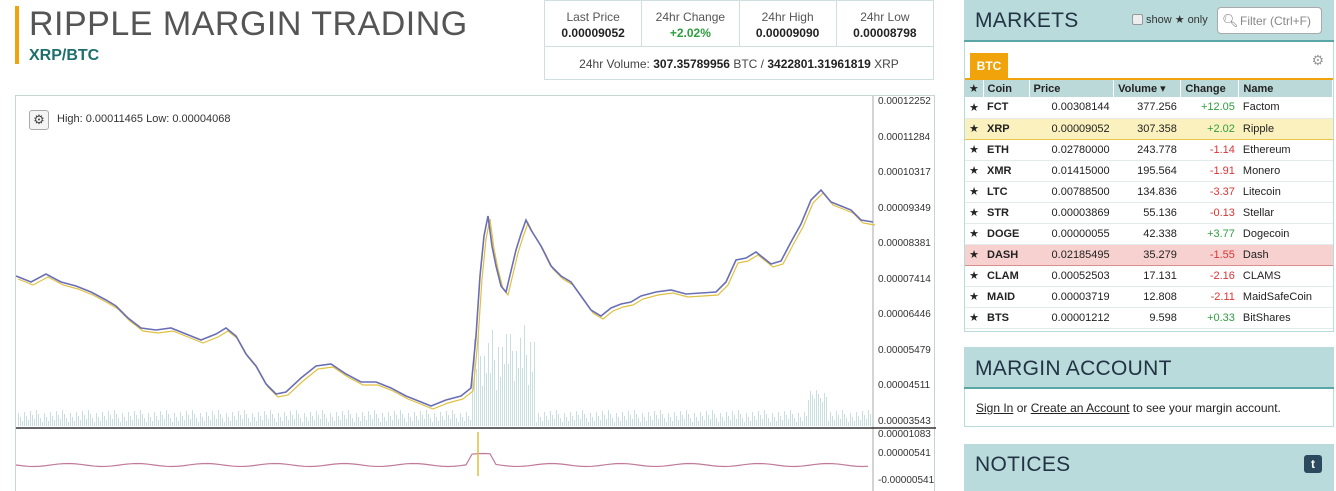  What do you see at coordinates (1206, 408) in the screenshot?
I see `margin-account-text: to see your margin account.` at bounding box center [1206, 408].